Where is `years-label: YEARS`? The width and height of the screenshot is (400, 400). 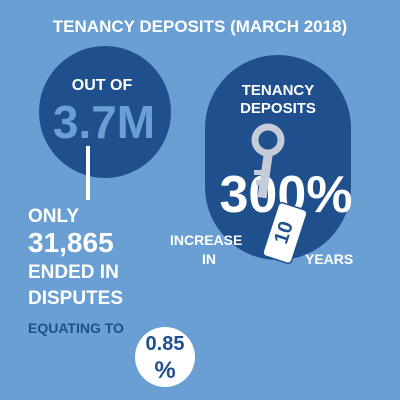 years-label: YEARS is located at coordinates (329, 259).